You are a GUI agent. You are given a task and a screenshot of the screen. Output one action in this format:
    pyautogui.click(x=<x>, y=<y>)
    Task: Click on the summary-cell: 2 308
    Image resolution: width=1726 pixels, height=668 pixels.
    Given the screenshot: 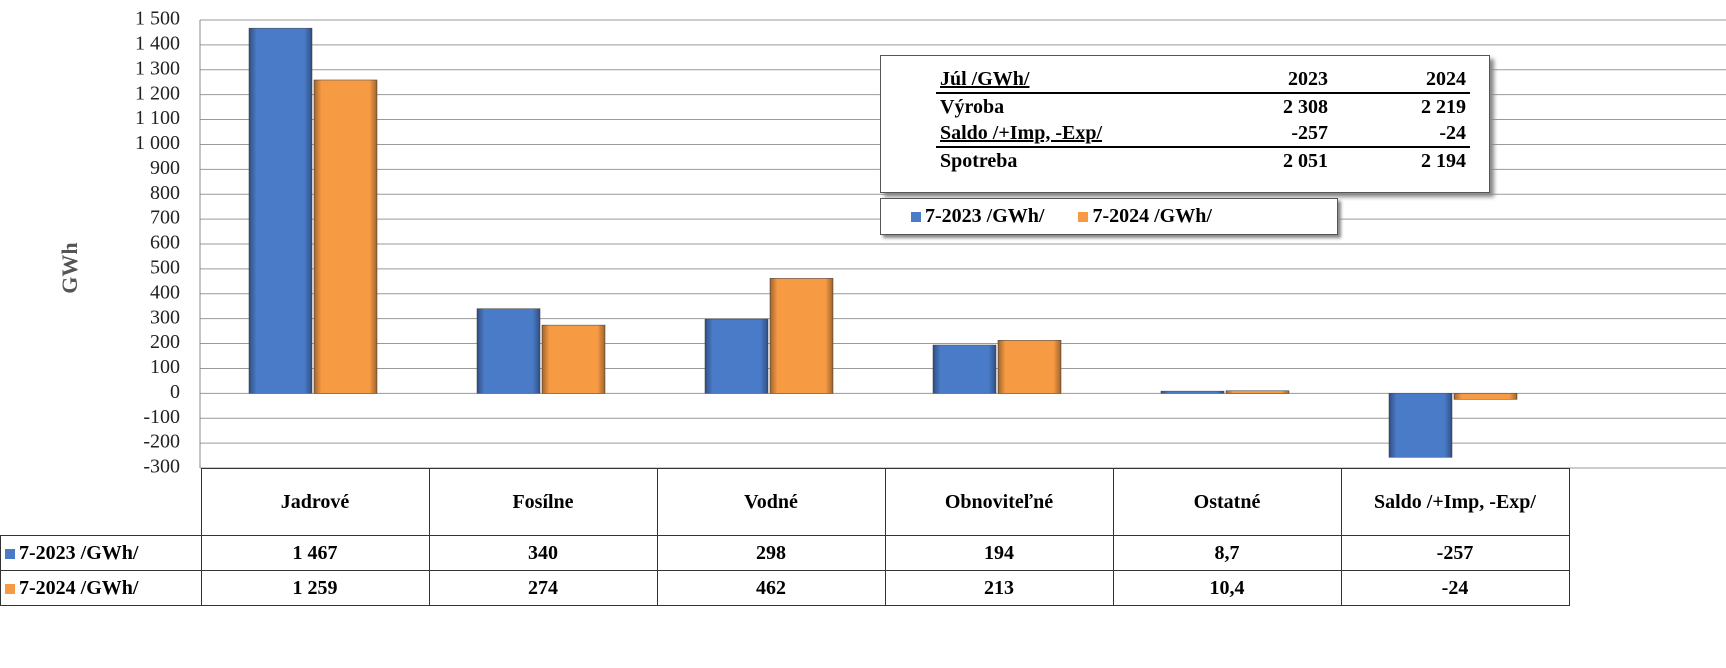 What is the action you would take?
    pyautogui.click(x=1305, y=106)
    